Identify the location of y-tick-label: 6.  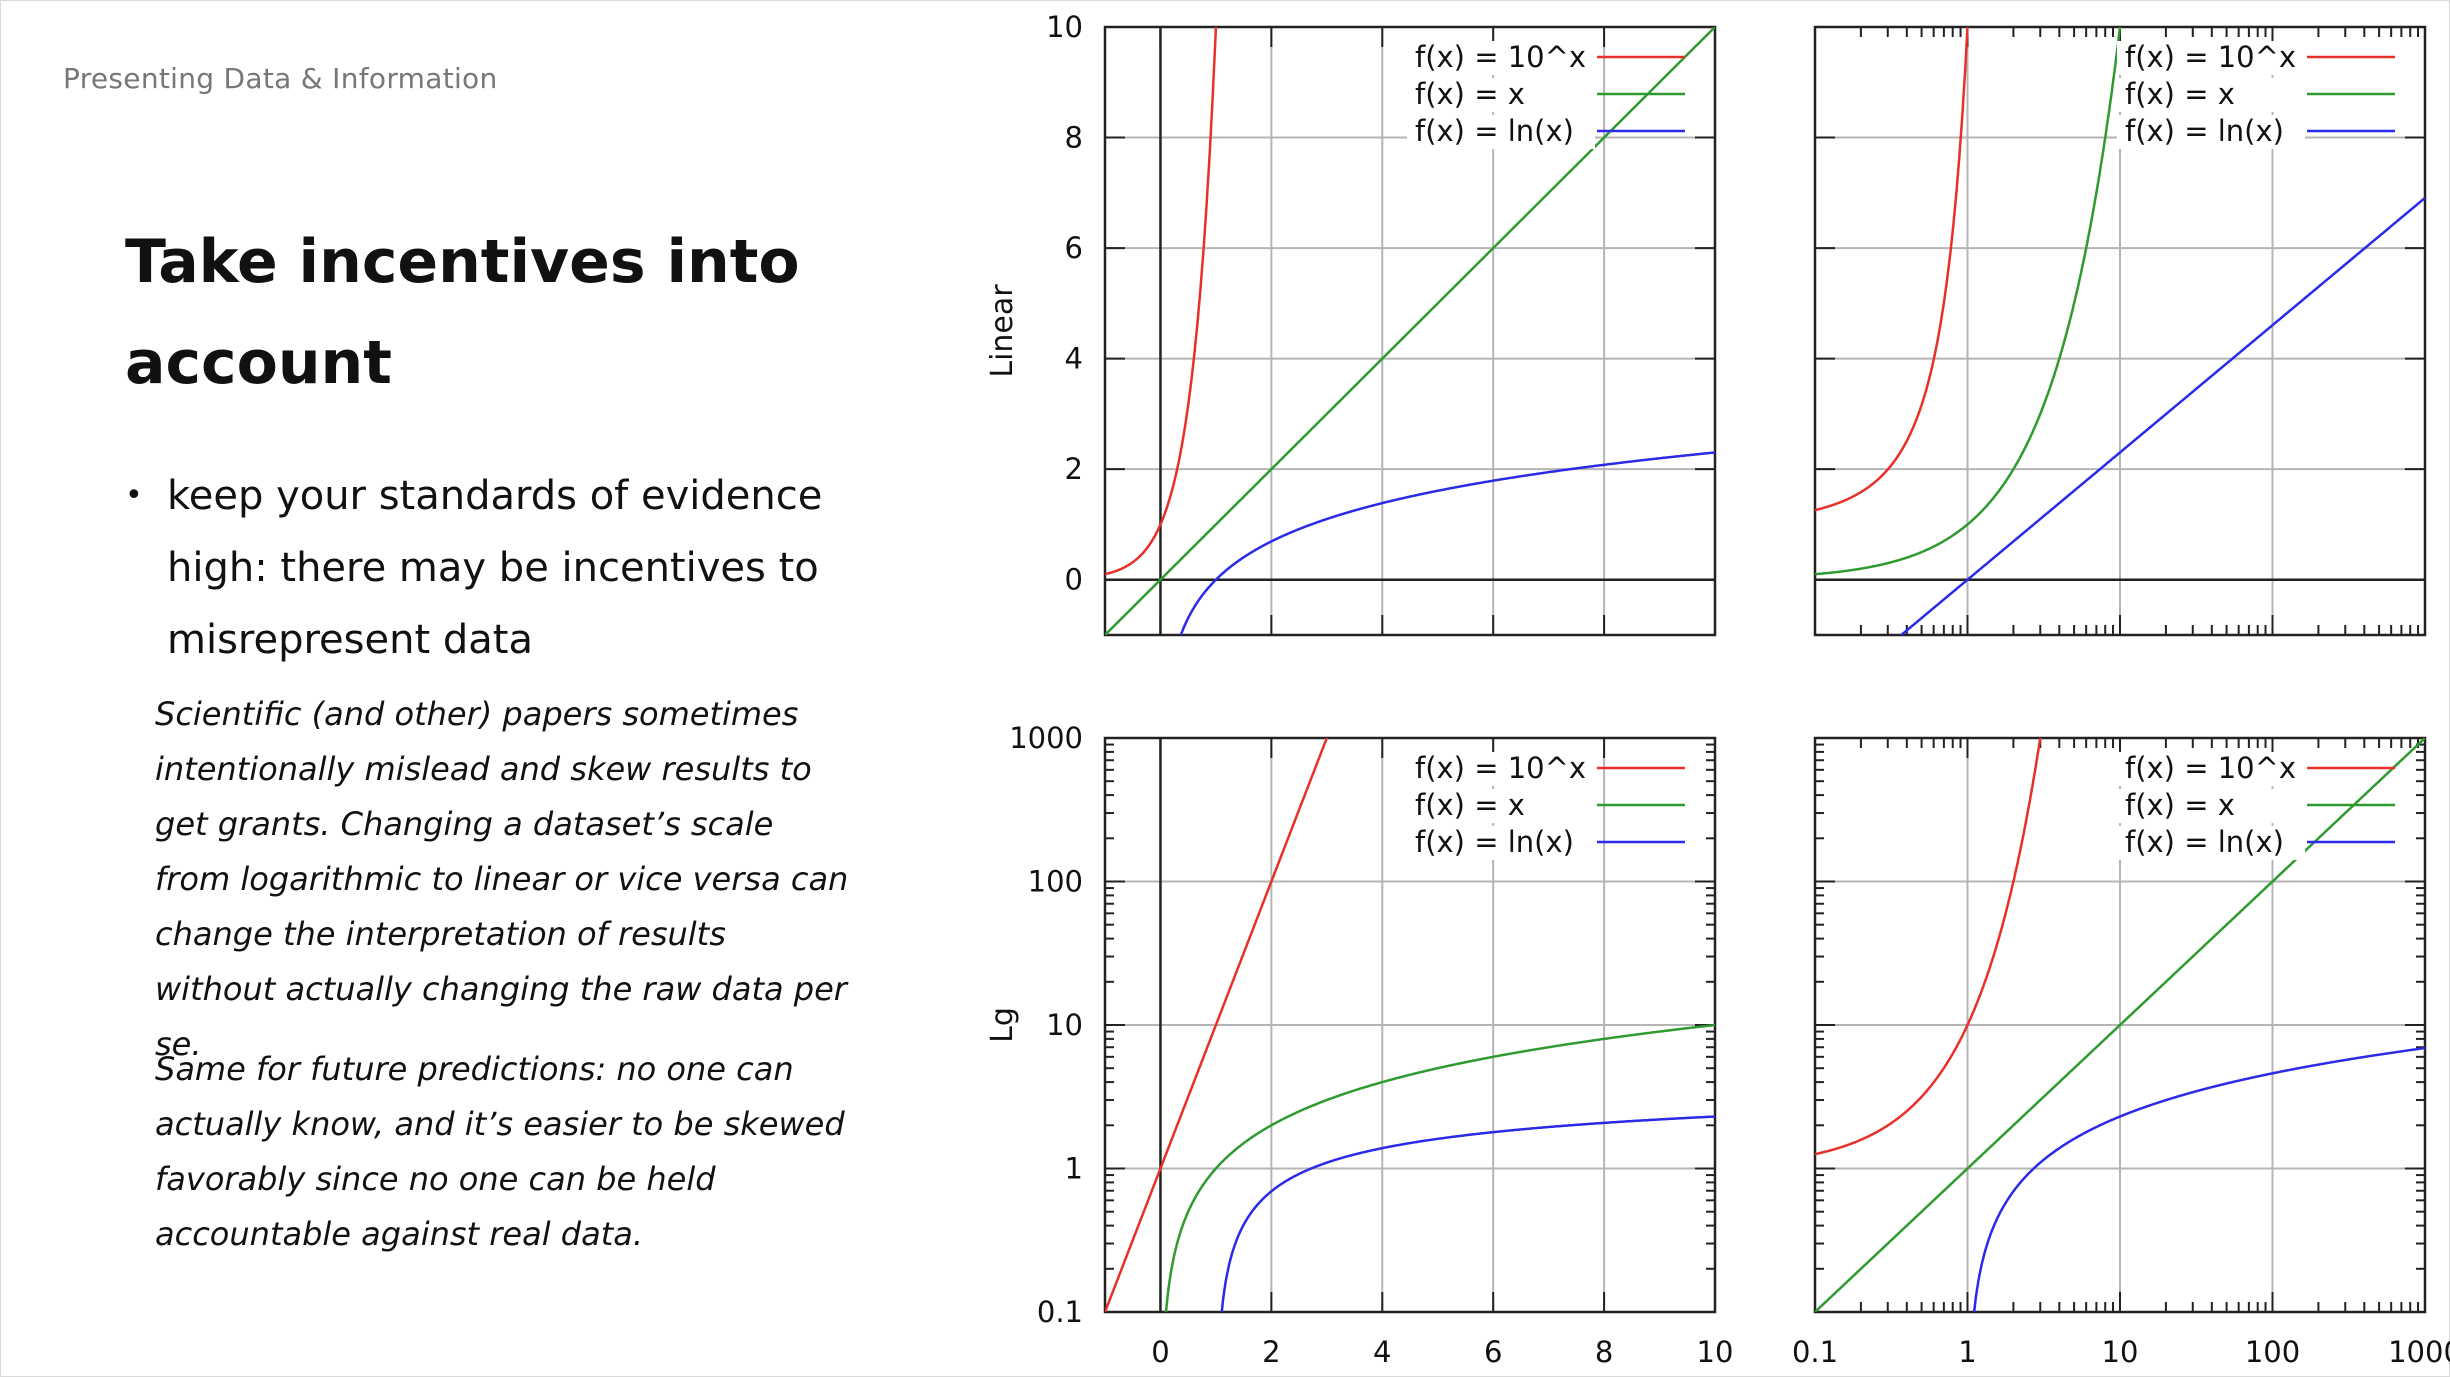
(1074, 248).